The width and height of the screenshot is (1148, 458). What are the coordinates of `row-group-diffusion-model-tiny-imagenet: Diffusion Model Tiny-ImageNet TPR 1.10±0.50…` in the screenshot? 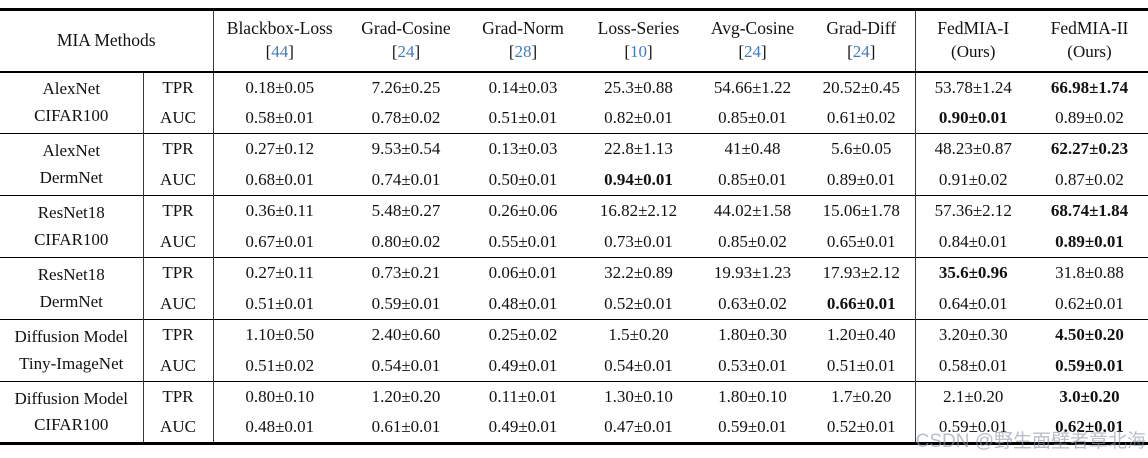 It's located at (574, 350).